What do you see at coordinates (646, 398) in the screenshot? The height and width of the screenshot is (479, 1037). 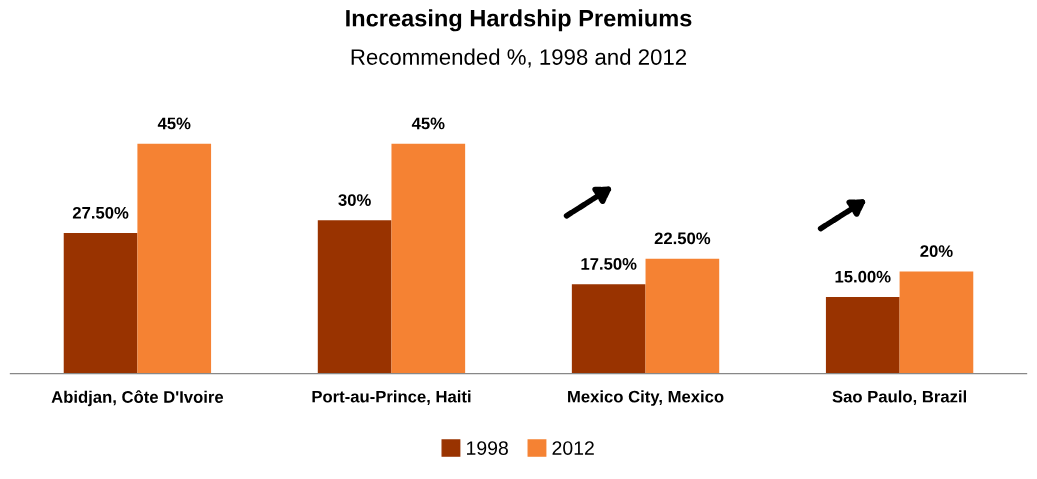 I see `x-tick-label: Mexico City, Mexico` at bounding box center [646, 398].